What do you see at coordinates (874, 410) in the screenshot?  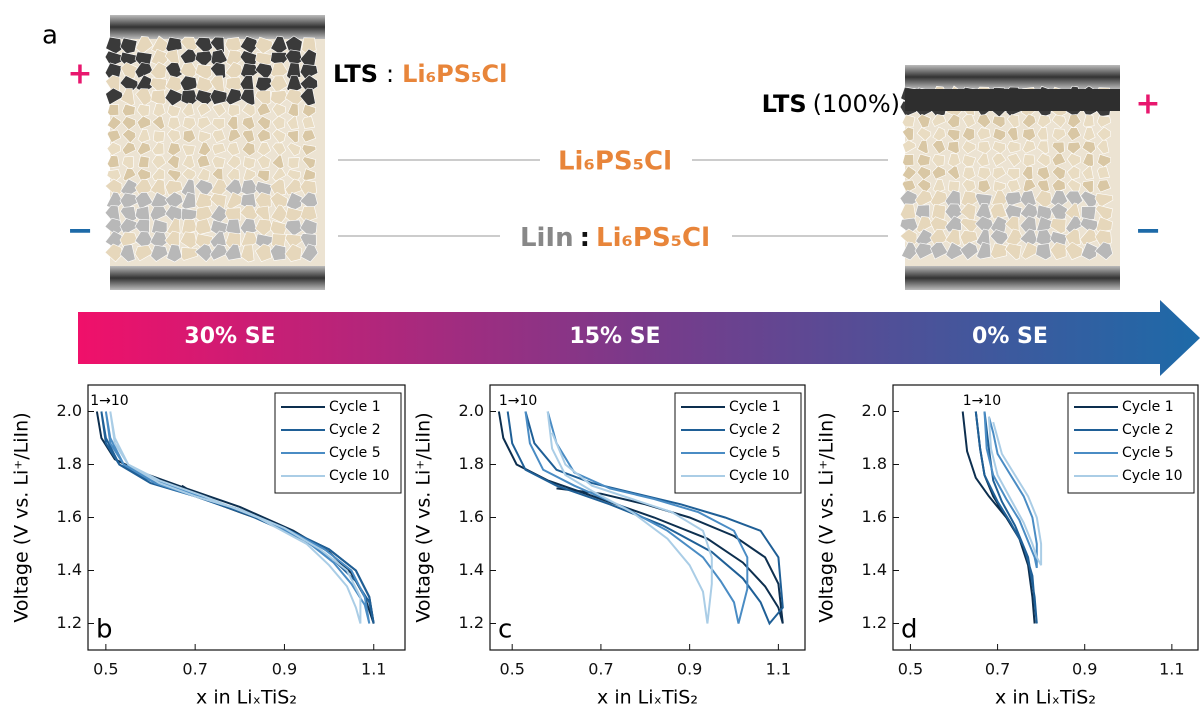 I see `y-tick-label: 2.0` at bounding box center [874, 410].